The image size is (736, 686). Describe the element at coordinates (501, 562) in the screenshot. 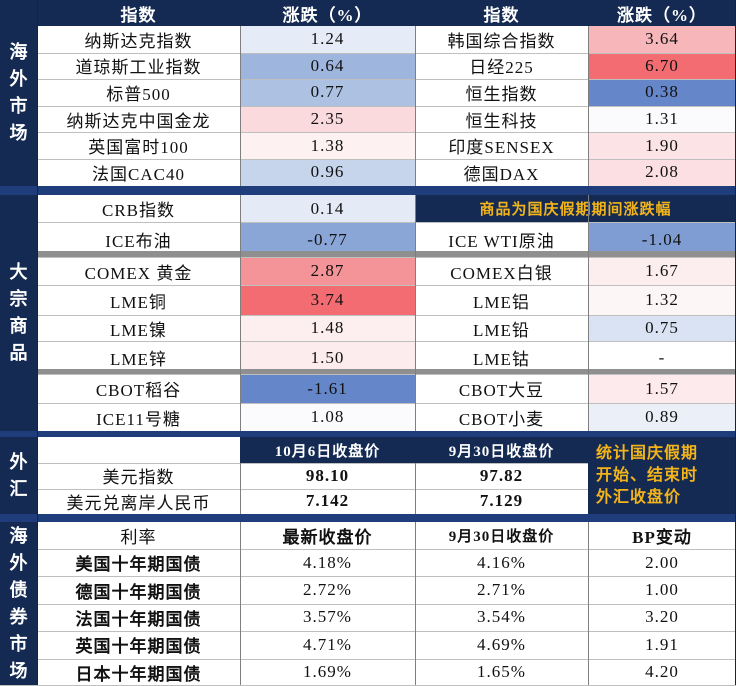

I see `bond-sep30-yield: 4.16%` at that location.